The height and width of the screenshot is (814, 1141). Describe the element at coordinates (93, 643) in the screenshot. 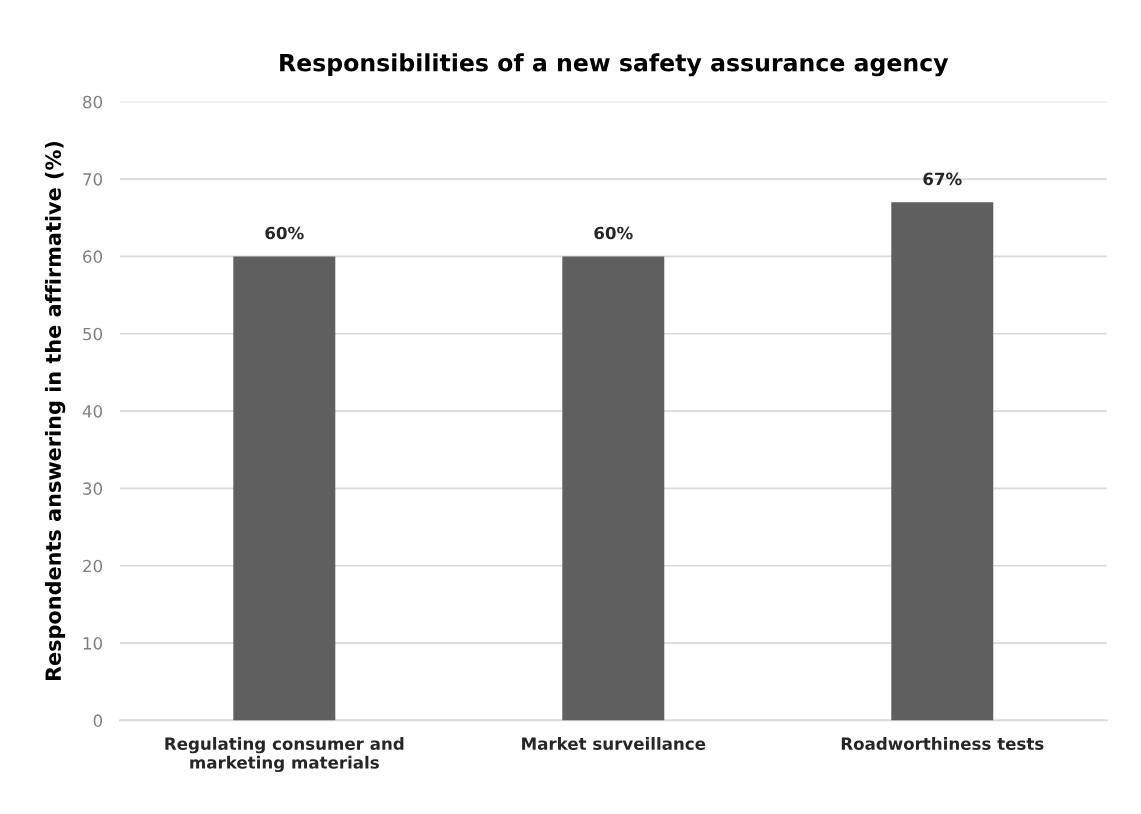

I see `y-tick-label: 10` at that location.